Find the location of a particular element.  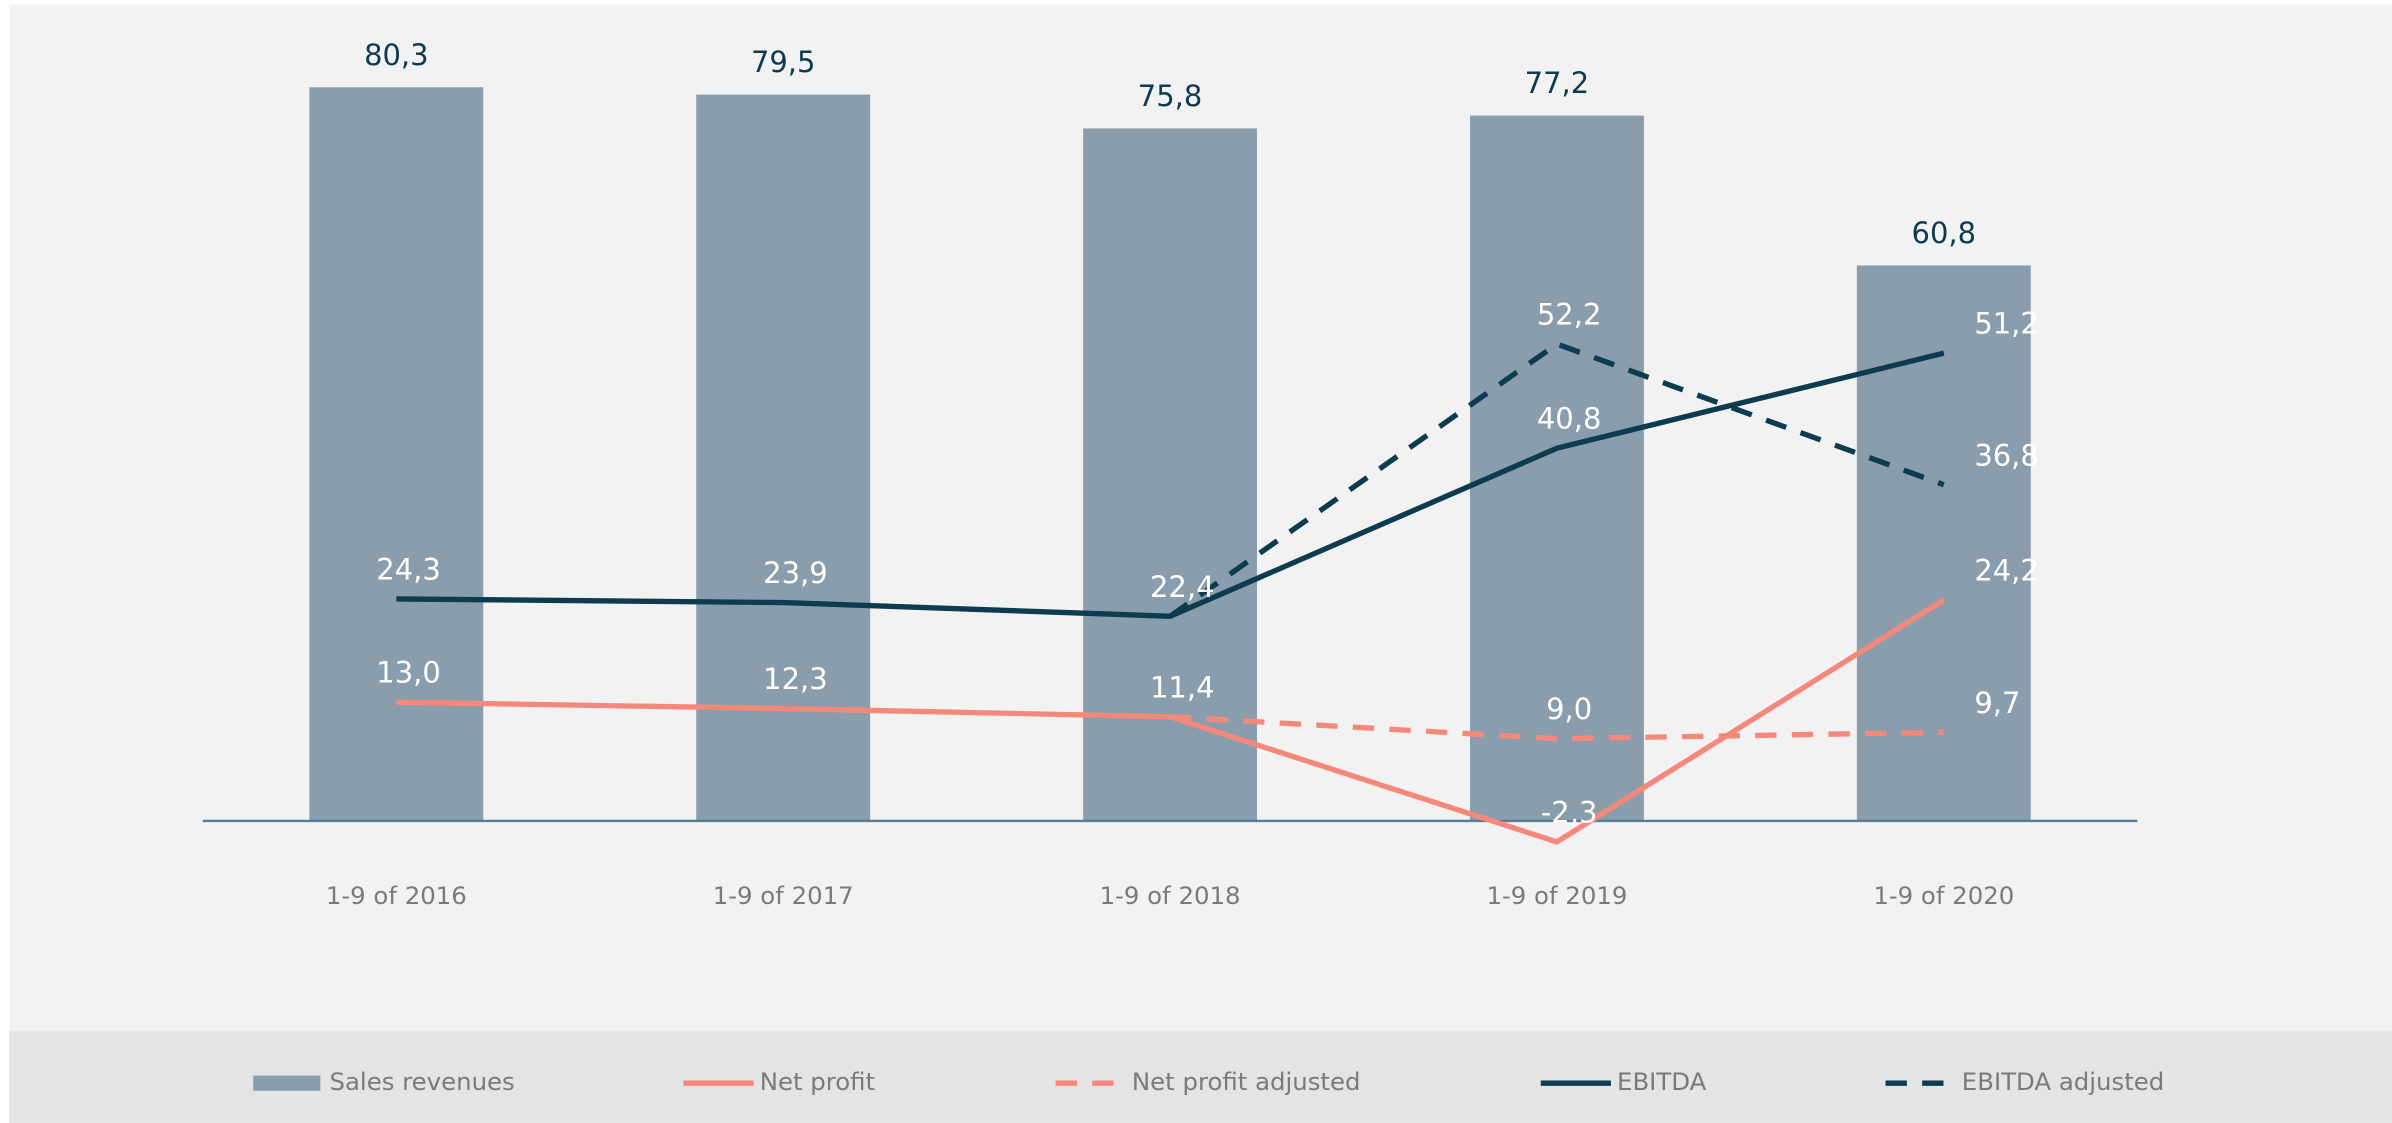

line-value-label: 9,7 is located at coordinates (1997, 703).